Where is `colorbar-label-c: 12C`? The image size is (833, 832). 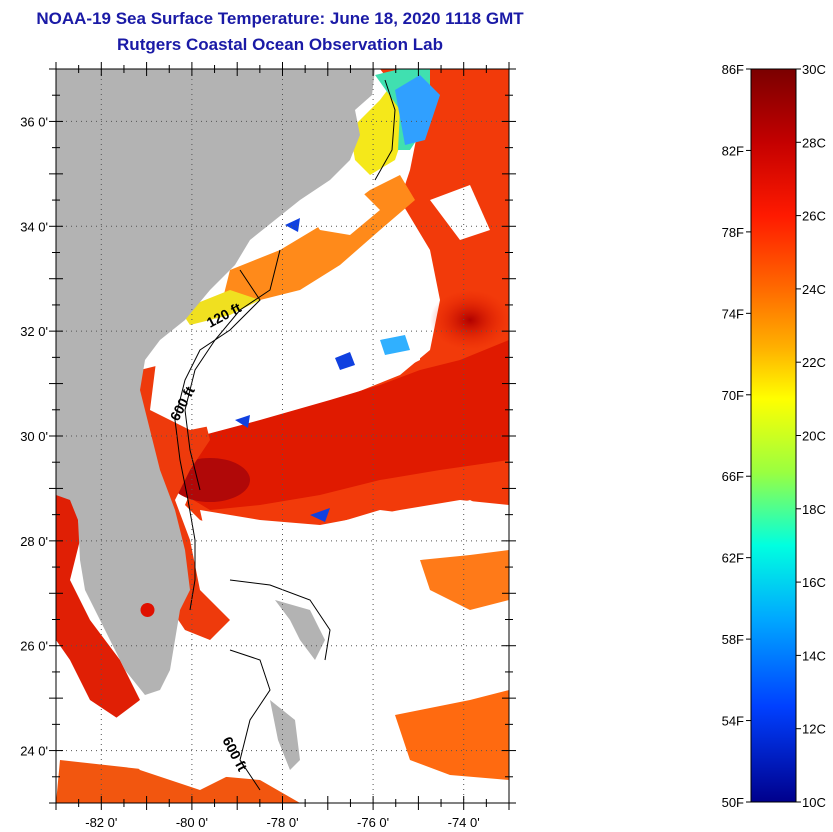 colorbar-label-c: 12C is located at coordinates (814, 729).